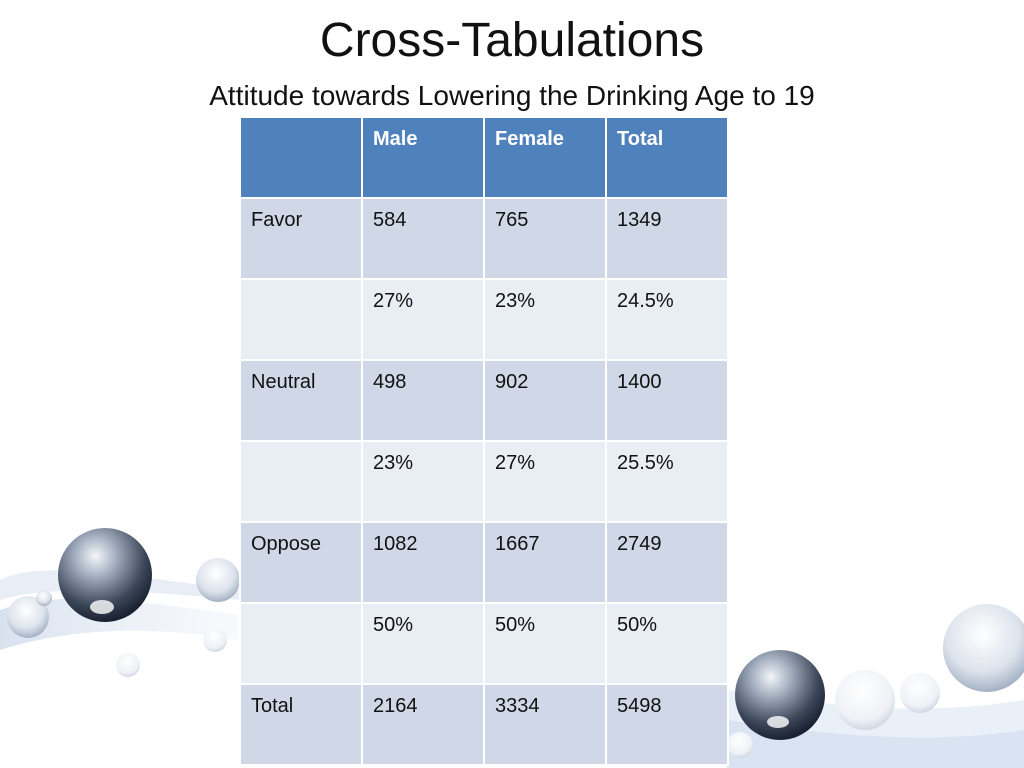  I want to click on table-row-neutral-percent: 23% 27% 25.5%, so click(484, 481).